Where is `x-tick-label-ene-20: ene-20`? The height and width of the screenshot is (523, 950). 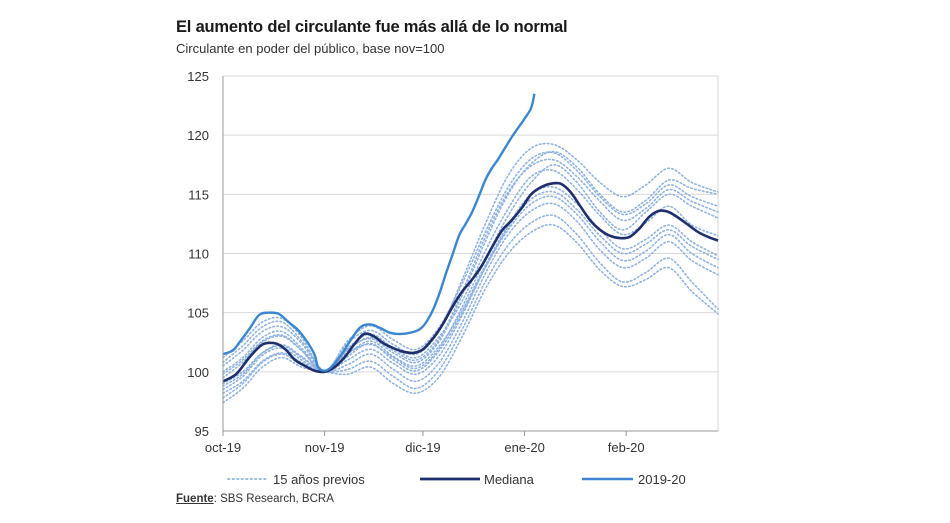 x-tick-label-ene-20: ene-20 is located at coordinates (524, 447).